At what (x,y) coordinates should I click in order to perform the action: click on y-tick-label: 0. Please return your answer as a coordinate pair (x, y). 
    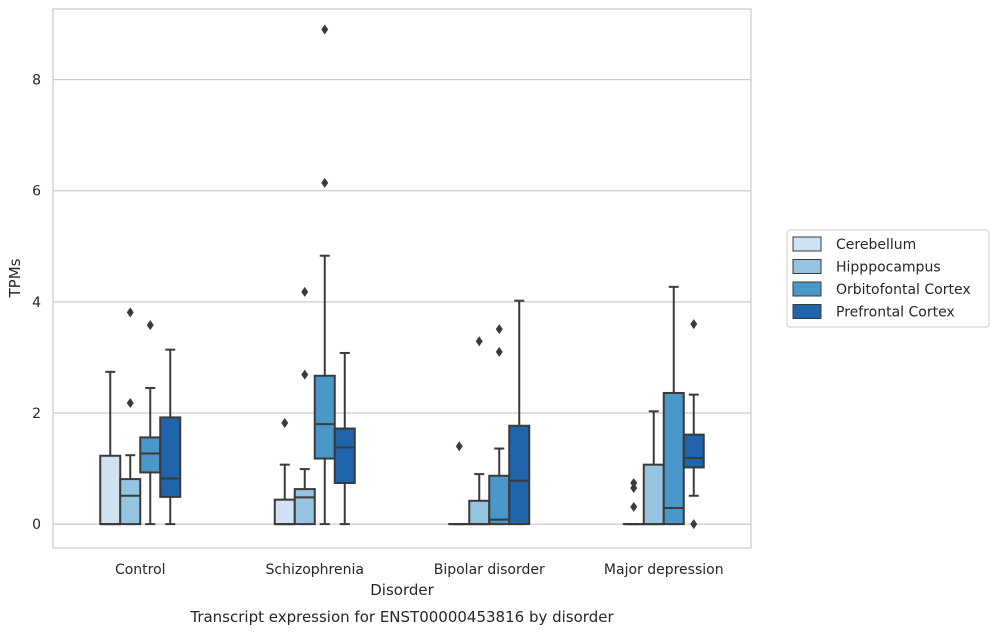
    Looking at the image, I should click on (36, 525).